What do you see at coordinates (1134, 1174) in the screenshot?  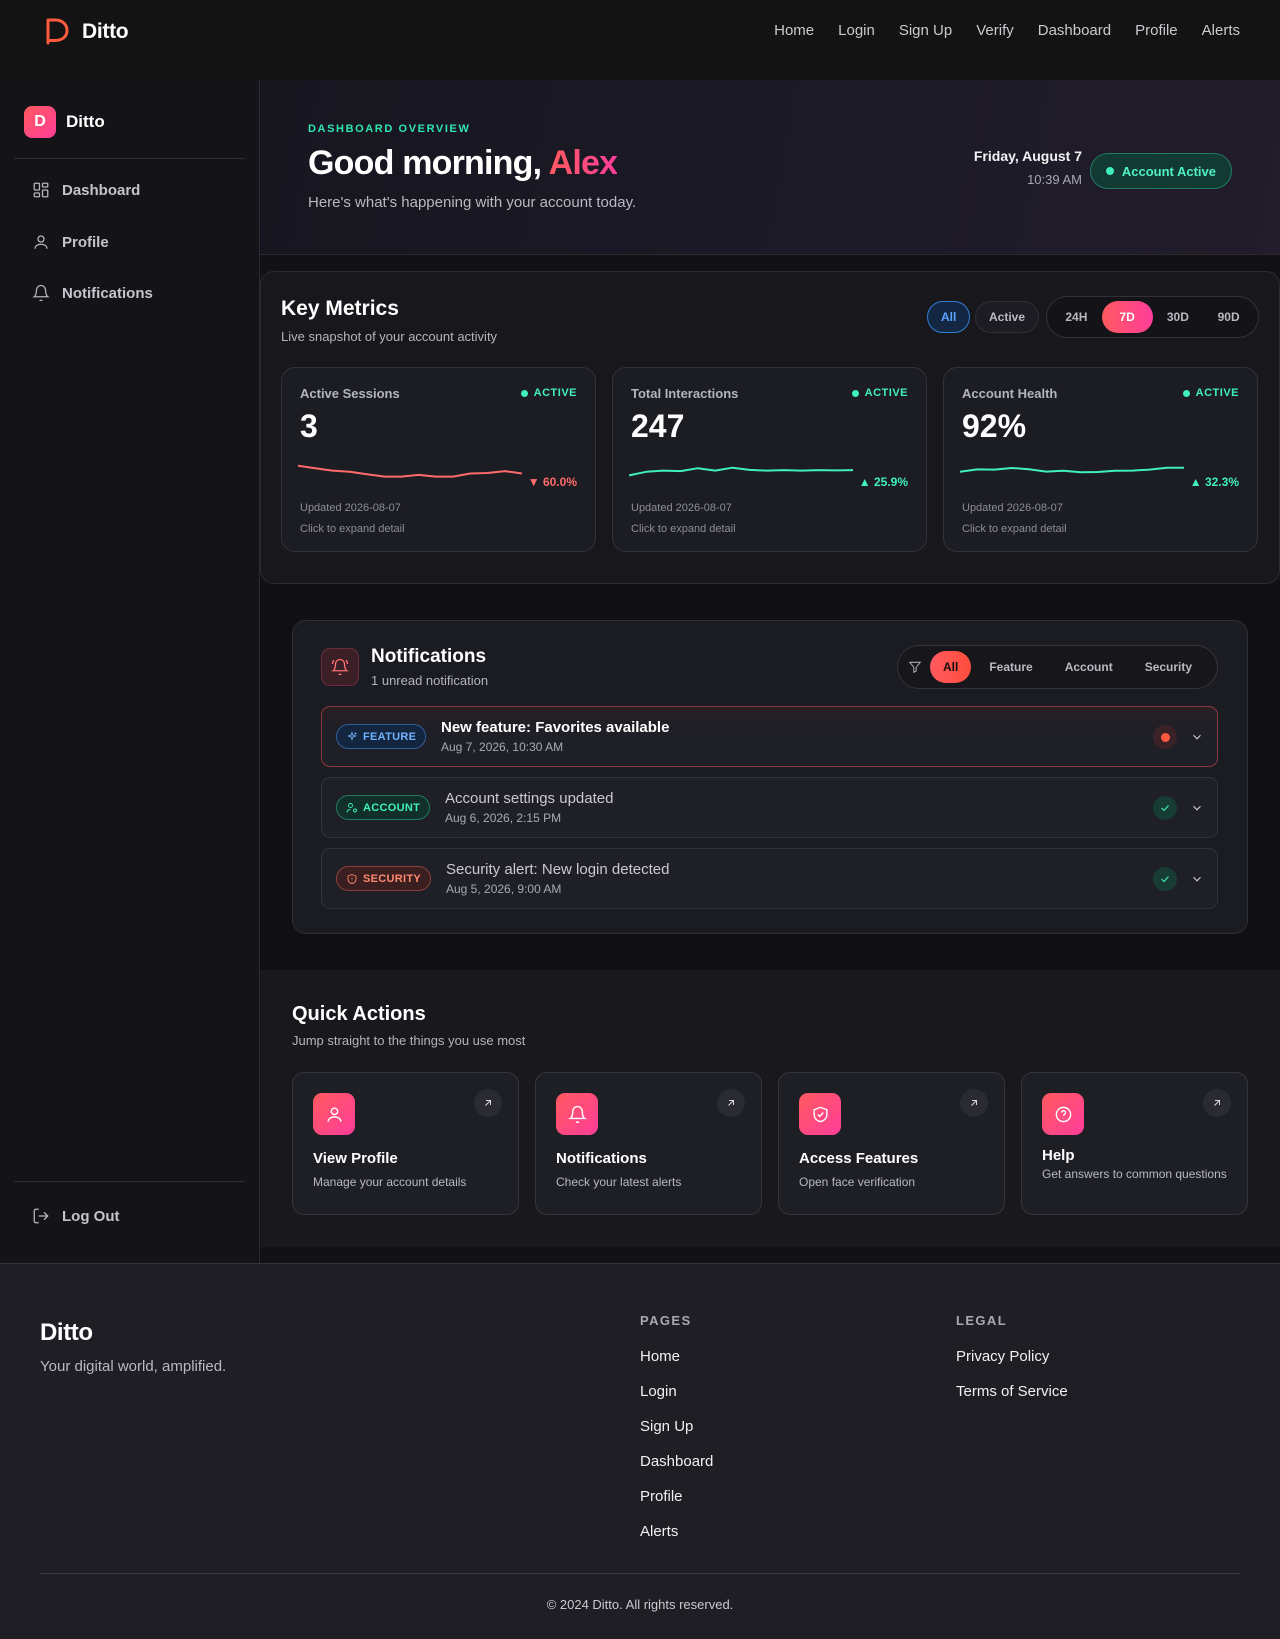 I see `quick-action-desc: Get answers to common questions` at bounding box center [1134, 1174].